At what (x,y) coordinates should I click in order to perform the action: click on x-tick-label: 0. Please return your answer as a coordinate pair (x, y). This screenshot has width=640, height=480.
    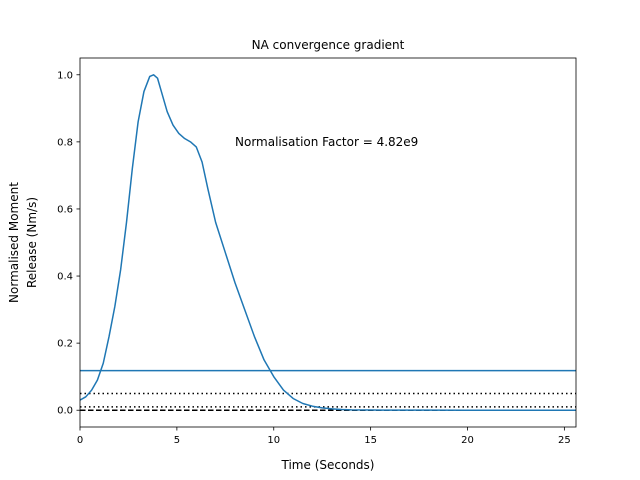
    Looking at the image, I should click on (80, 440).